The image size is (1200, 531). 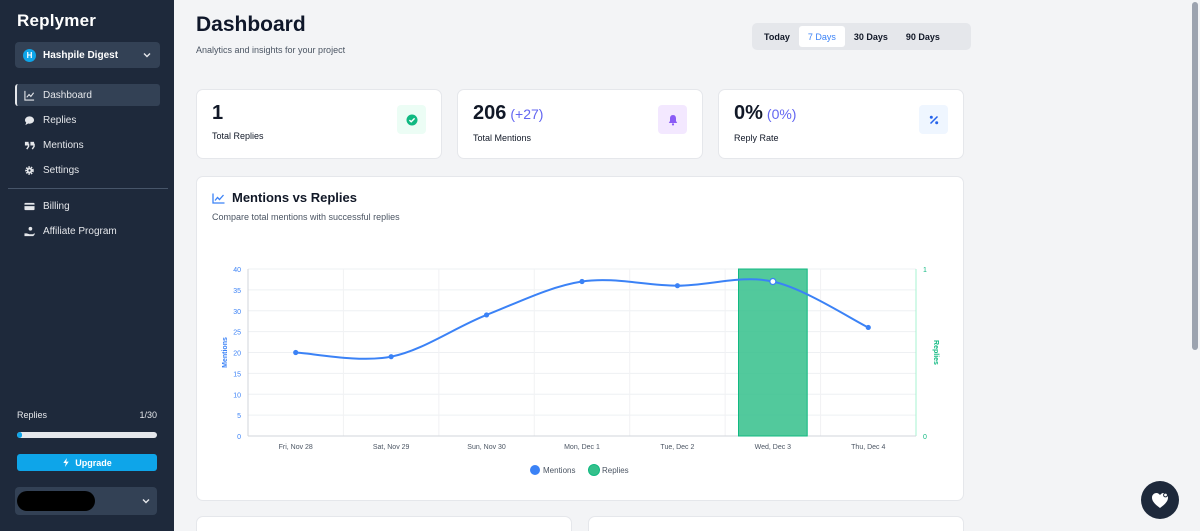 I want to click on usage-label: Replies, so click(x=32, y=415).